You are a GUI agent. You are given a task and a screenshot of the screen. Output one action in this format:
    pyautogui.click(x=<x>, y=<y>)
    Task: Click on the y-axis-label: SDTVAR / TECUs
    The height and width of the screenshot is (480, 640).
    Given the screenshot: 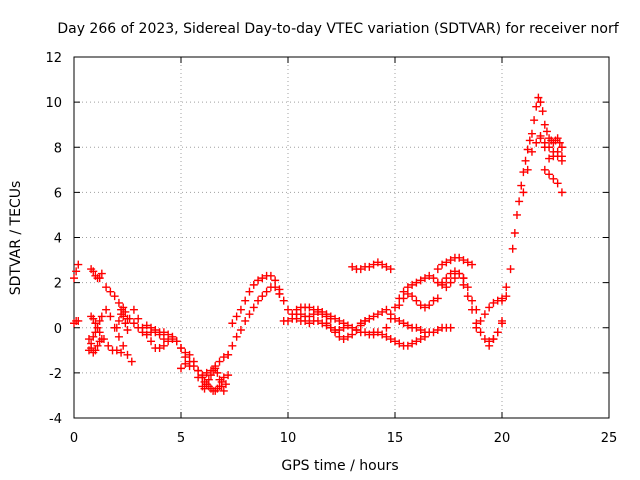 What is the action you would take?
    pyautogui.click(x=16, y=238)
    